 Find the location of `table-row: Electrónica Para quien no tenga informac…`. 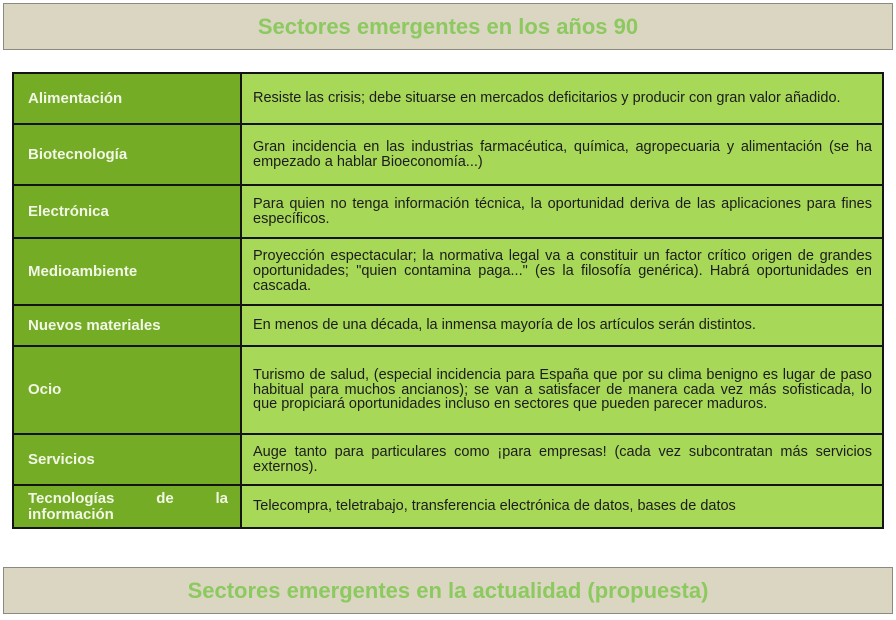

table-row: Electrónica Para quien no tenga informac… is located at coordinates (448, 210).